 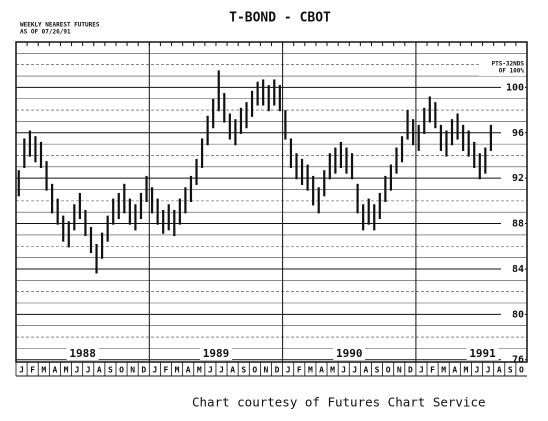 I want to click on y-tick-label: 96, so click(x=518, y=133).